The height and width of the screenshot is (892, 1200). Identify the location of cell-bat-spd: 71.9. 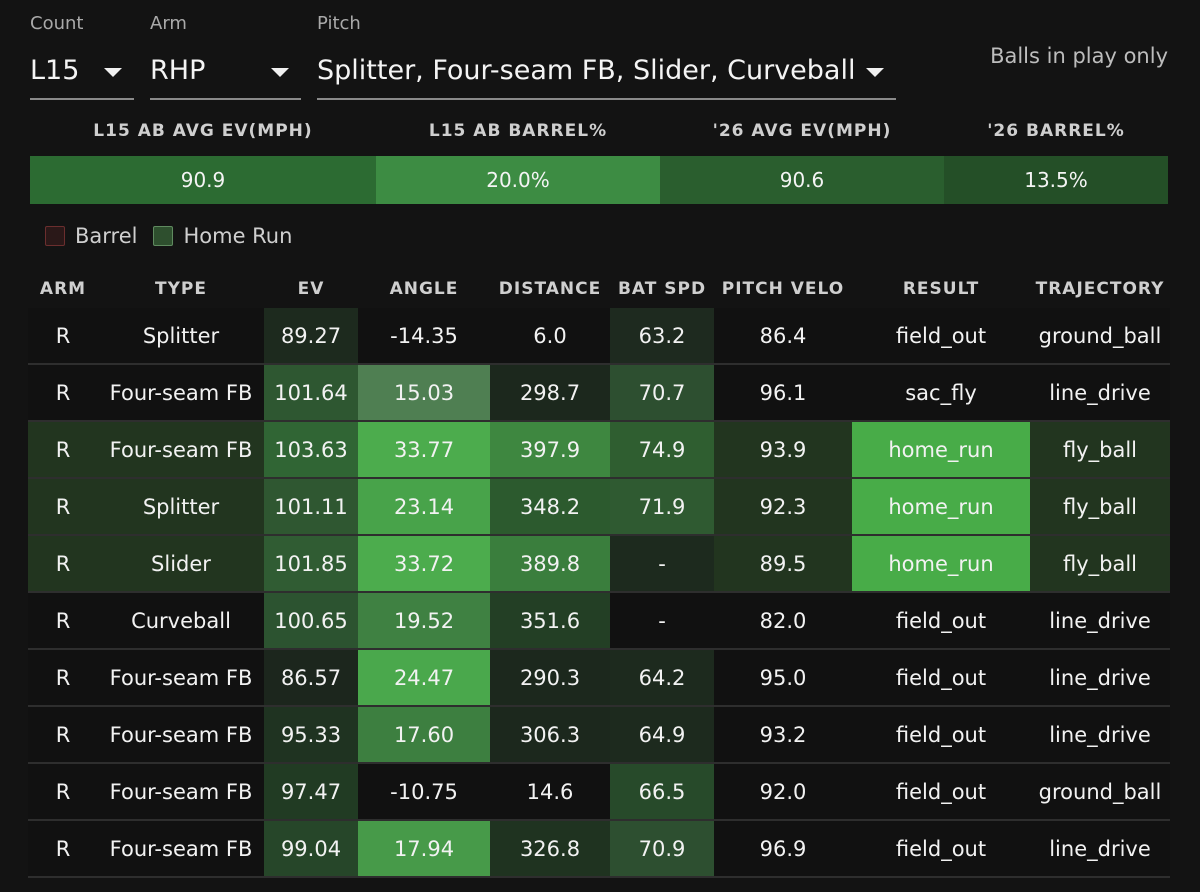
(662, 507).